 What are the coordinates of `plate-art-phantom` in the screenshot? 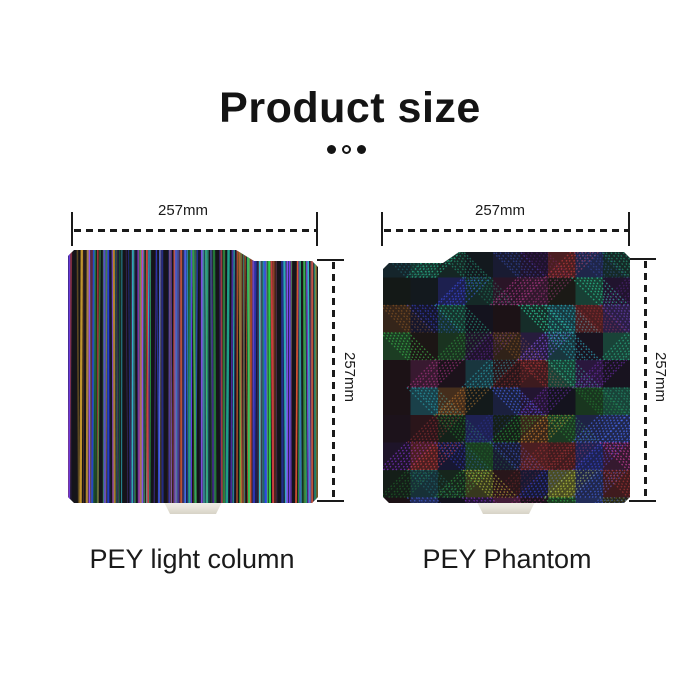 It's located at (506, 377).